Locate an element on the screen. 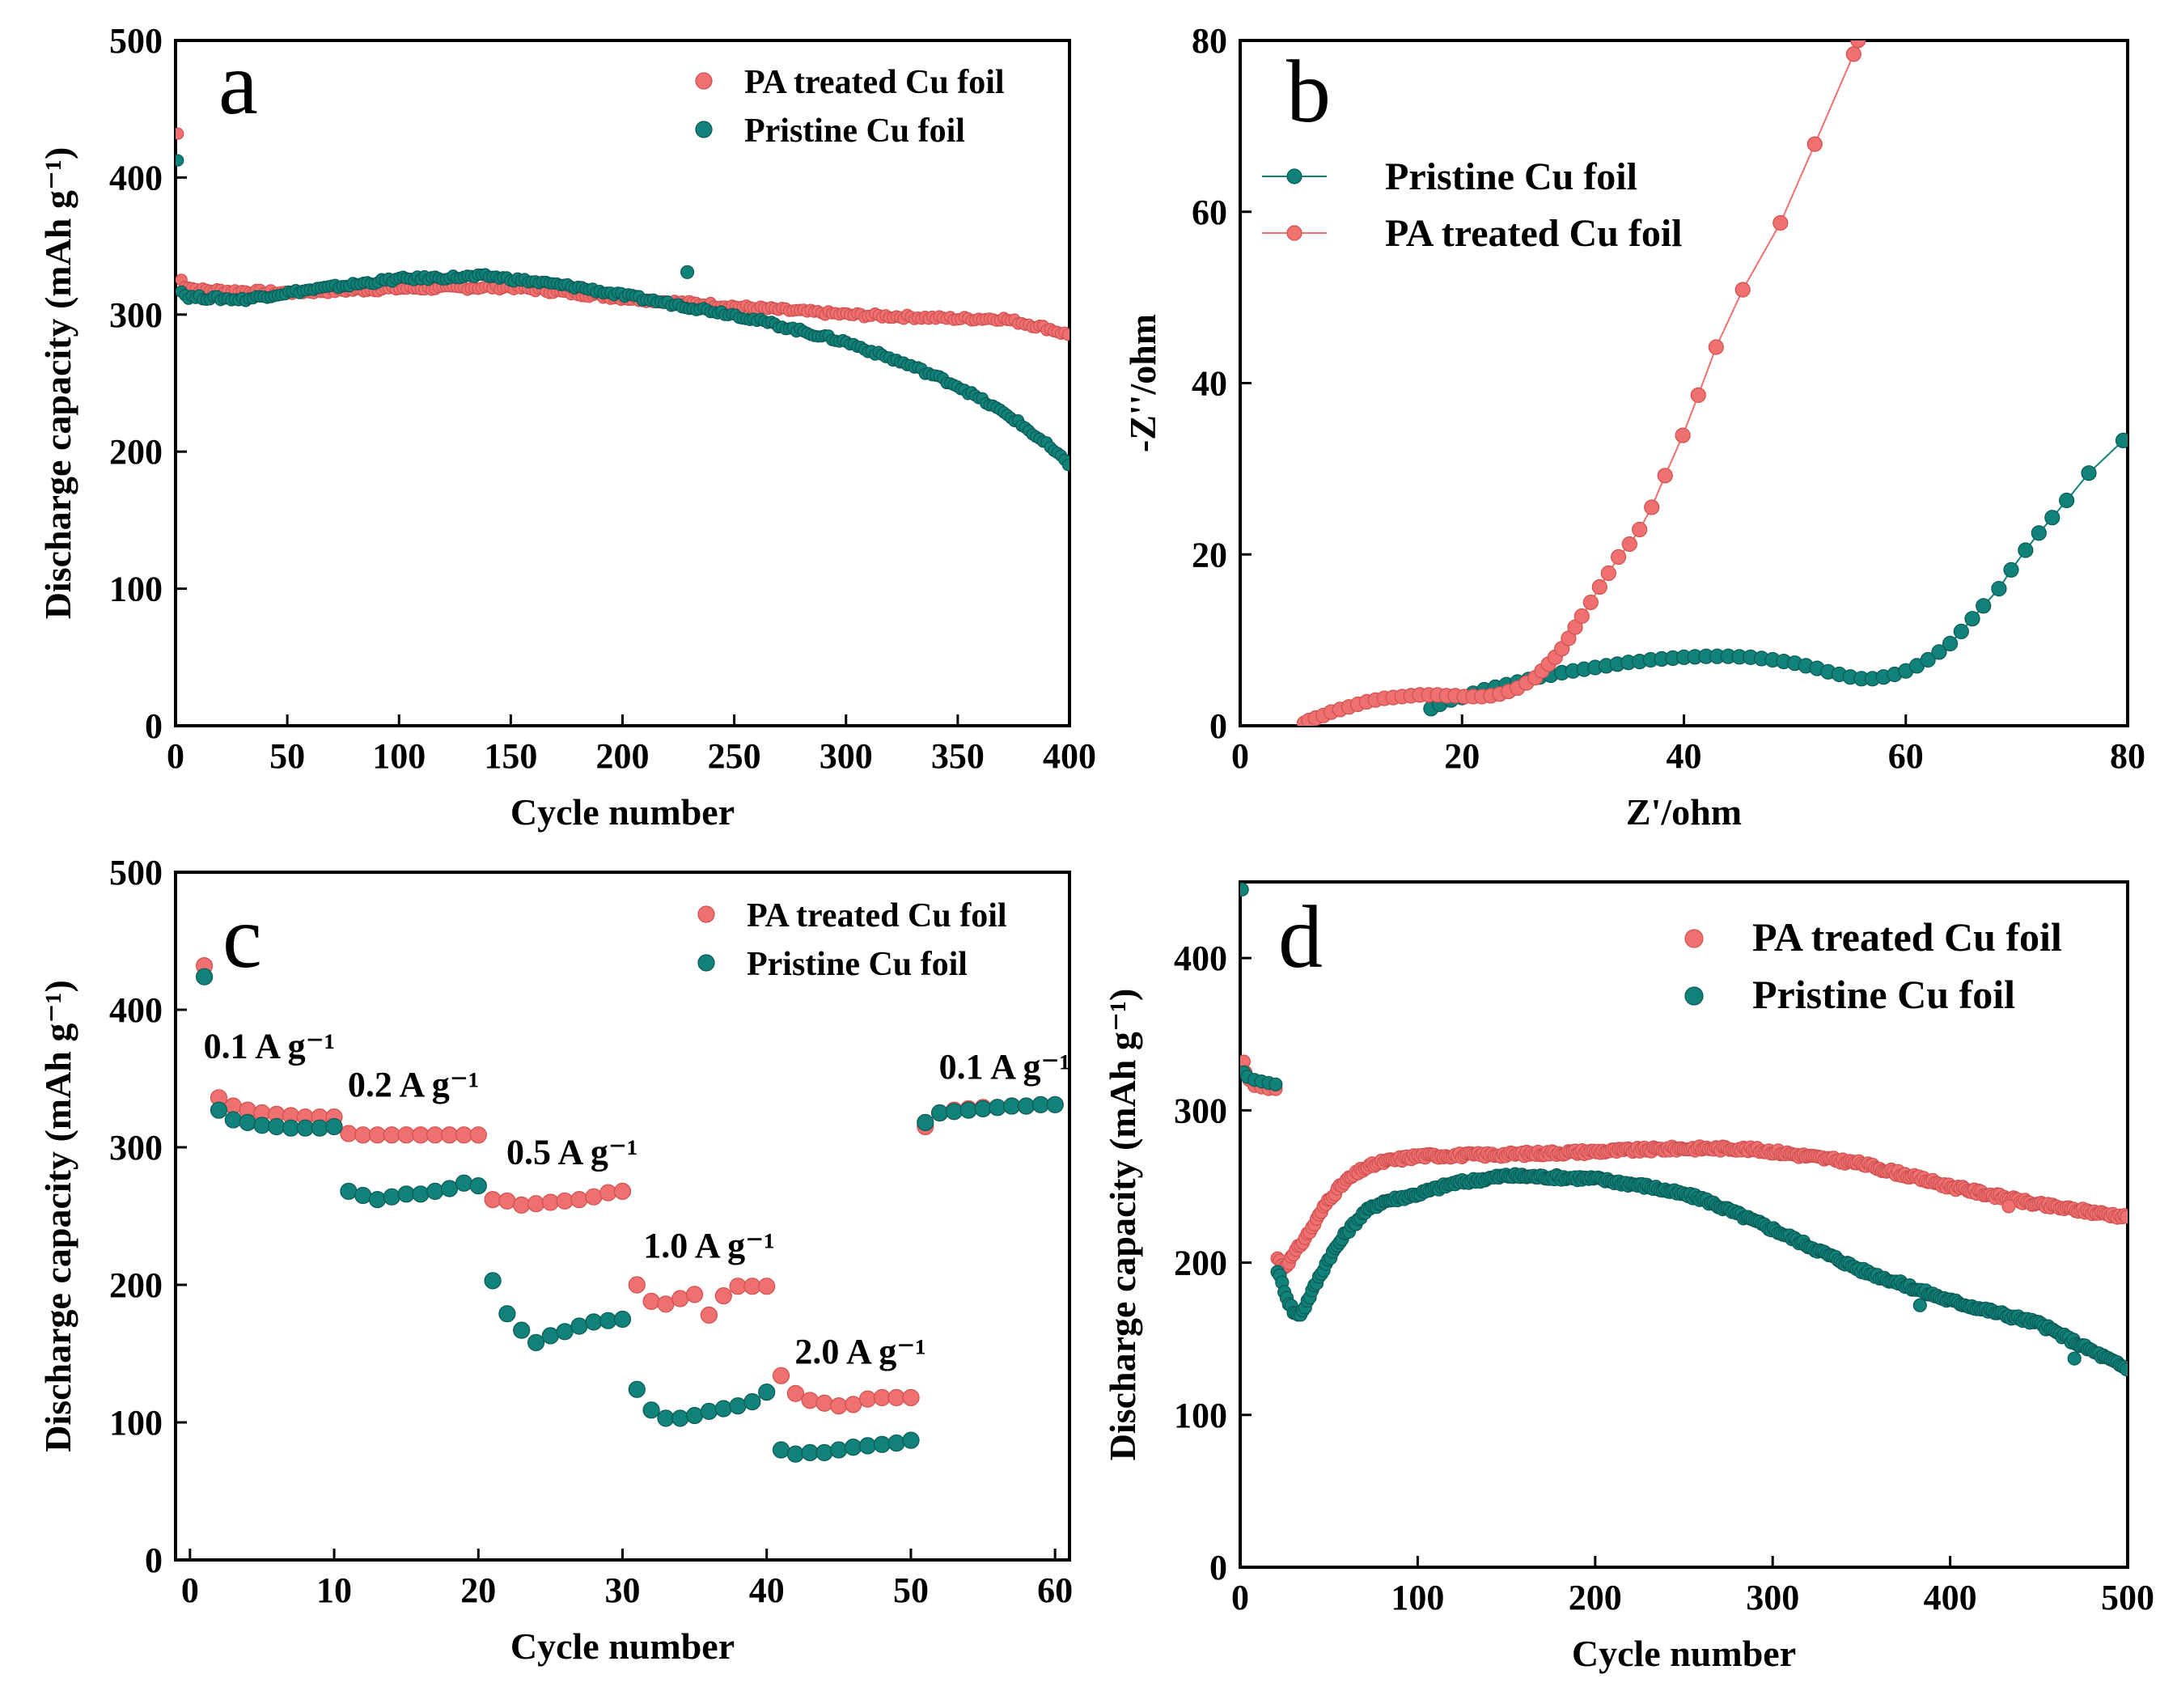 The image size is (2177, 1708). data-layer is located at coordinates (630, 1209).